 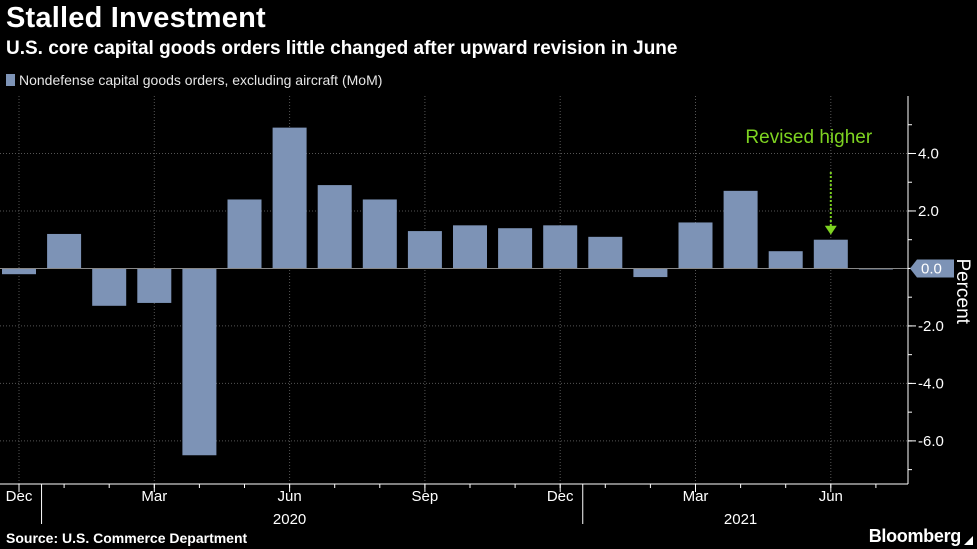 I want to click on y-tick-label: 2.0, so click(x=928, y=211).